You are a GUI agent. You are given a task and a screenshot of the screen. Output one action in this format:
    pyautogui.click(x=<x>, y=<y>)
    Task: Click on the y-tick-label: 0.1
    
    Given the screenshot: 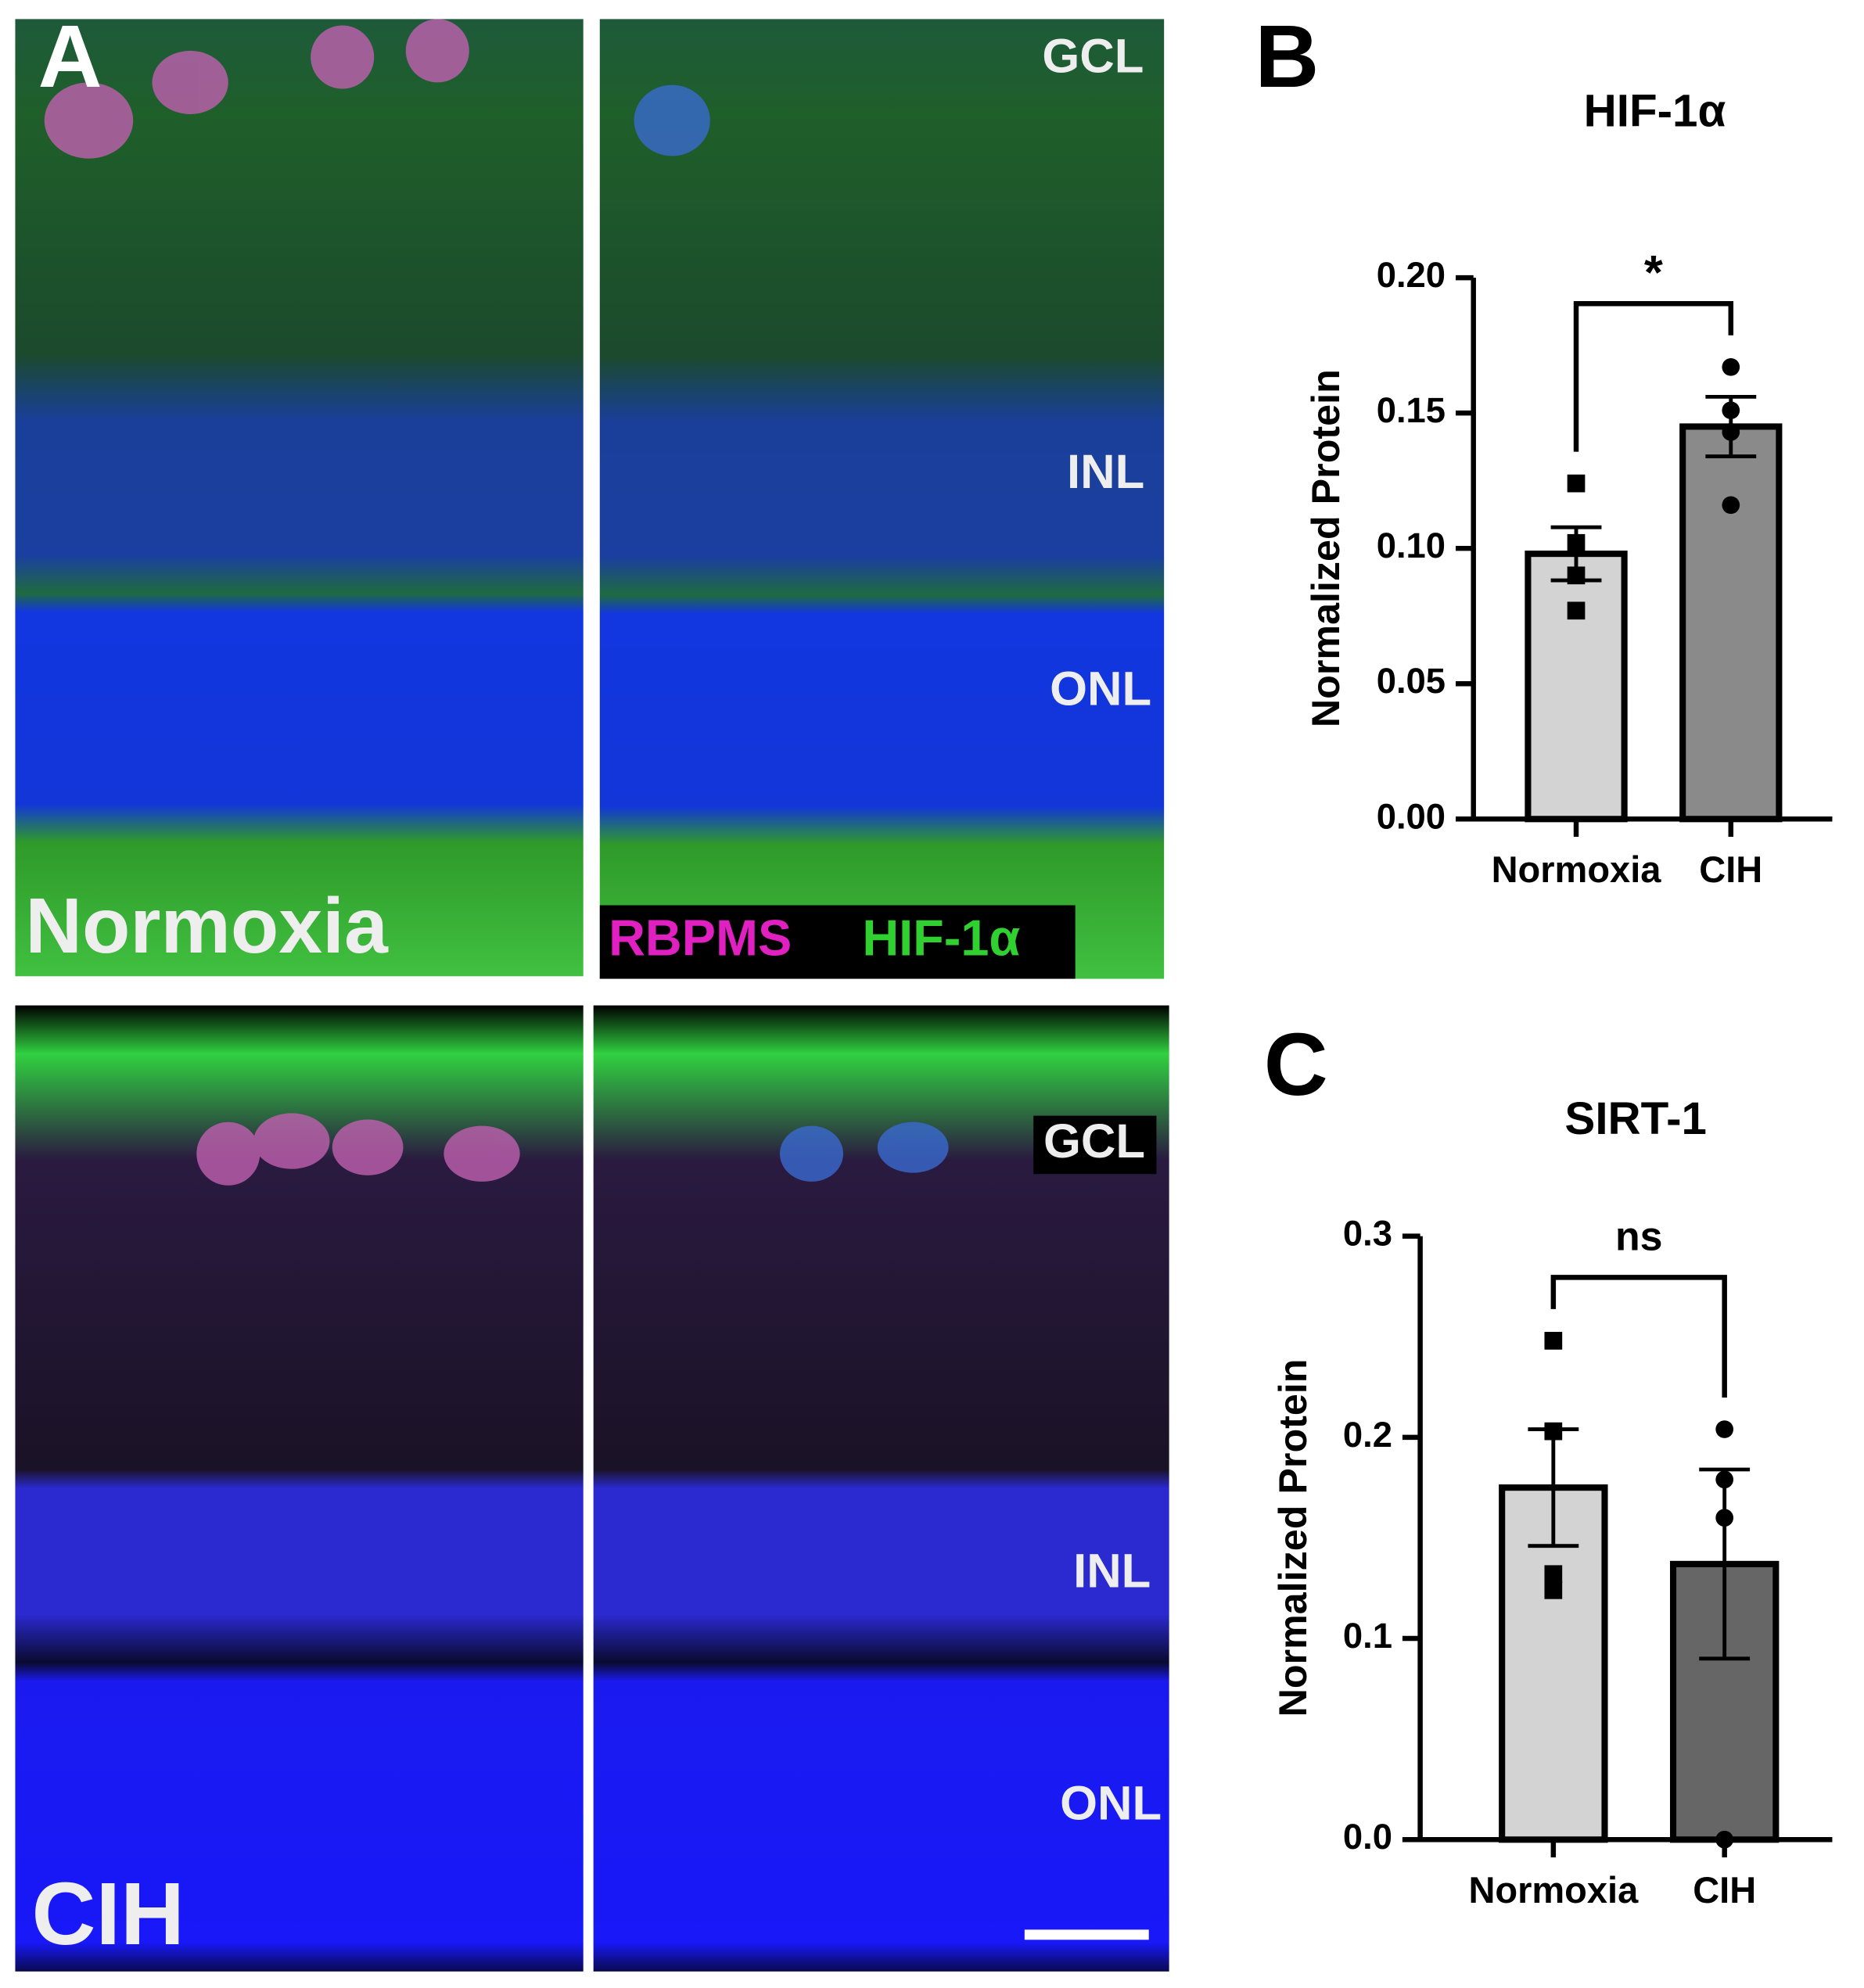 What is the action you would take?
    pyautogui.click(x=1367, y=1636)
    